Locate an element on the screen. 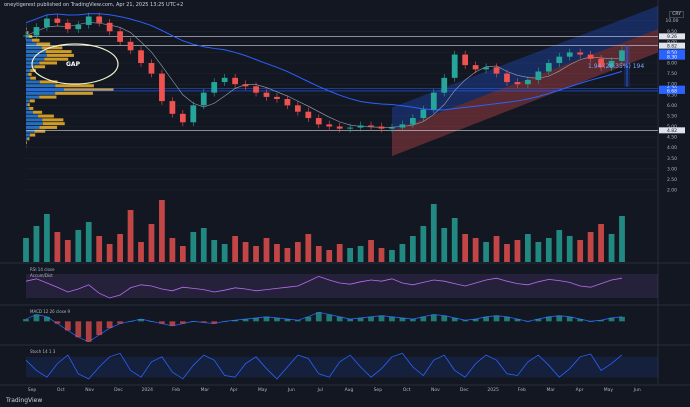 This screenshot has width=690, height=407. x-tick-label: Apr is located at coordinates (580, 390).